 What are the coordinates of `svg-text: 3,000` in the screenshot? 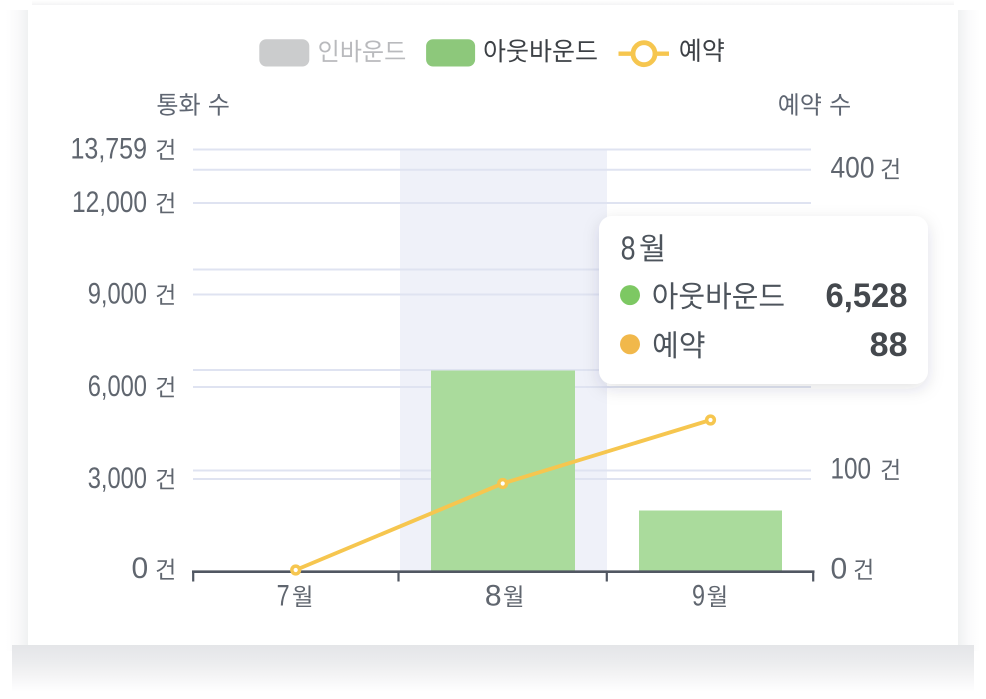 It's located at (117, 478).